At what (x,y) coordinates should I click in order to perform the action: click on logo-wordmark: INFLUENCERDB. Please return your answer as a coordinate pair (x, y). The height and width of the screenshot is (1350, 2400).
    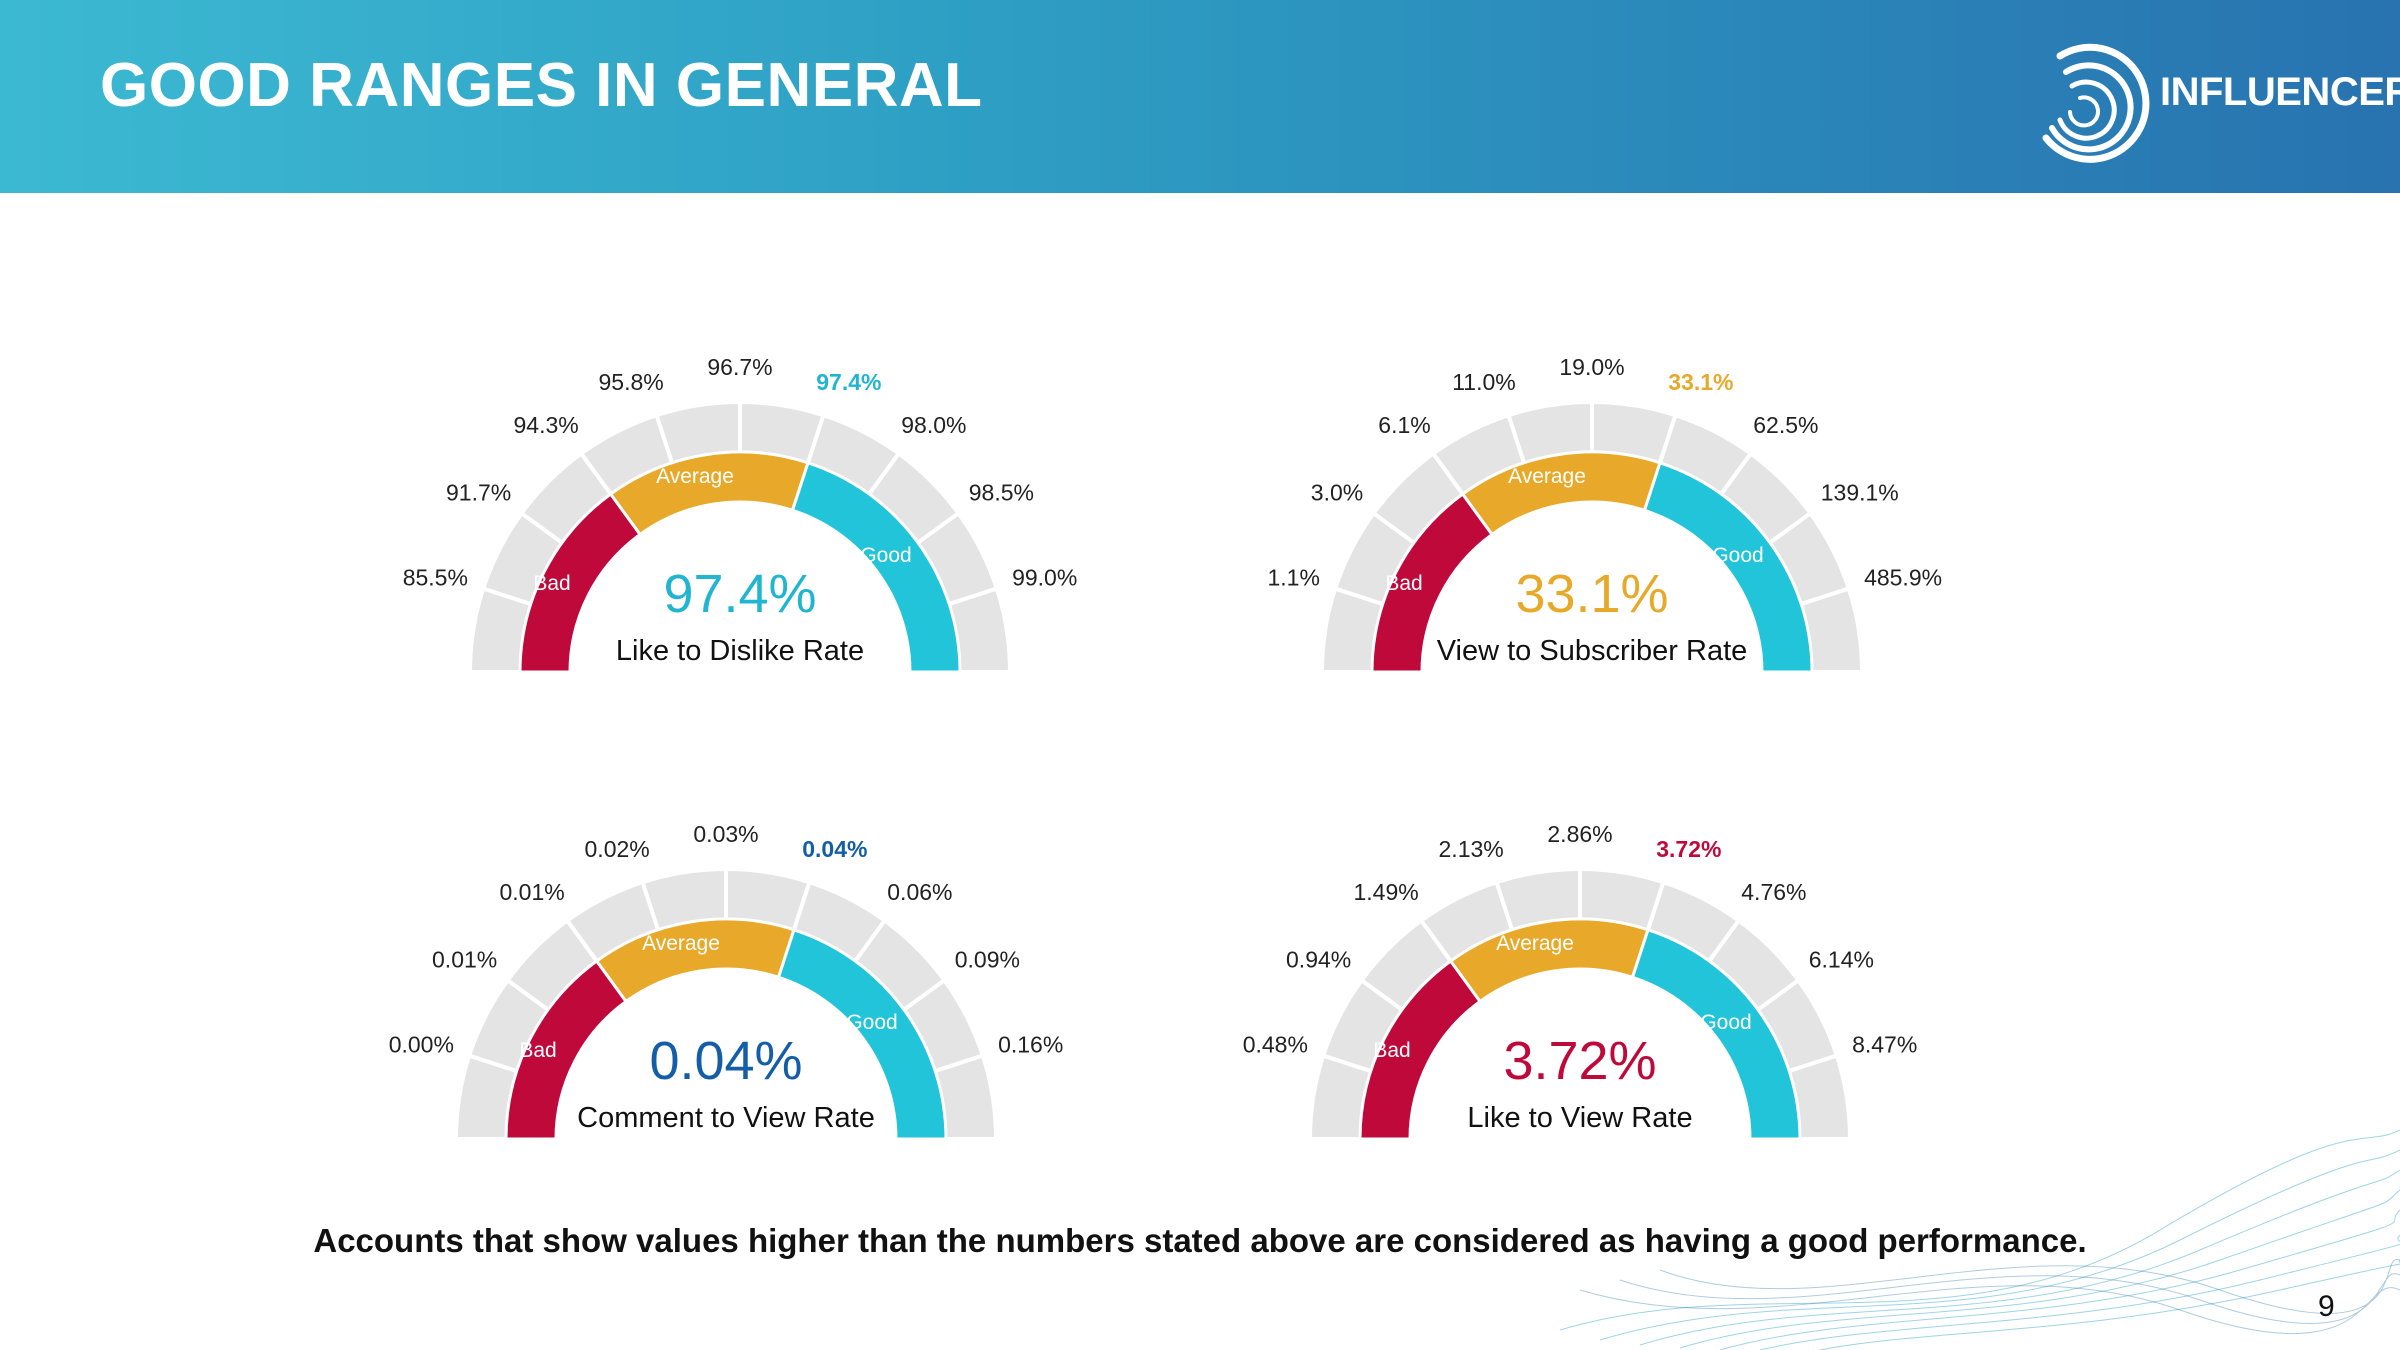
    Looking at the image, I should click on (2280, 92).